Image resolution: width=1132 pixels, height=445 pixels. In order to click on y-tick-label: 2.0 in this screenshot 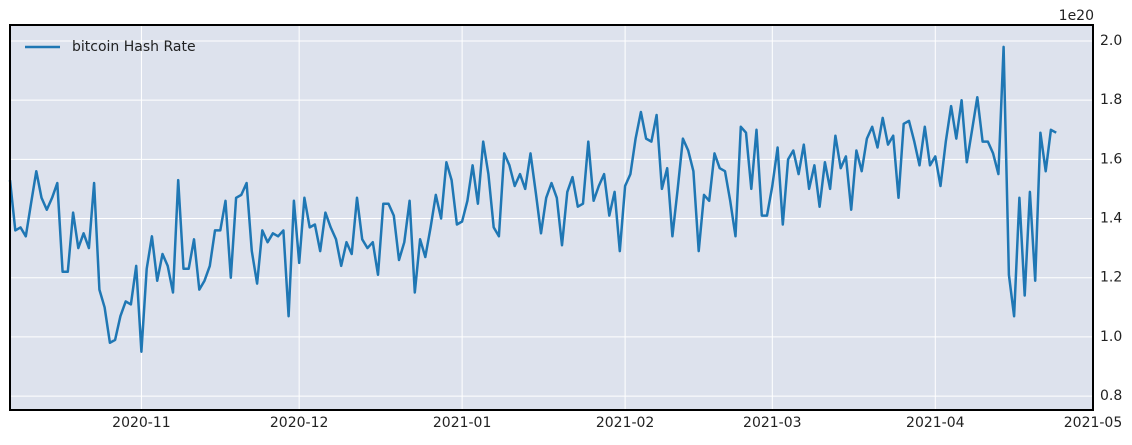, I will do `click(1111, 41)`.